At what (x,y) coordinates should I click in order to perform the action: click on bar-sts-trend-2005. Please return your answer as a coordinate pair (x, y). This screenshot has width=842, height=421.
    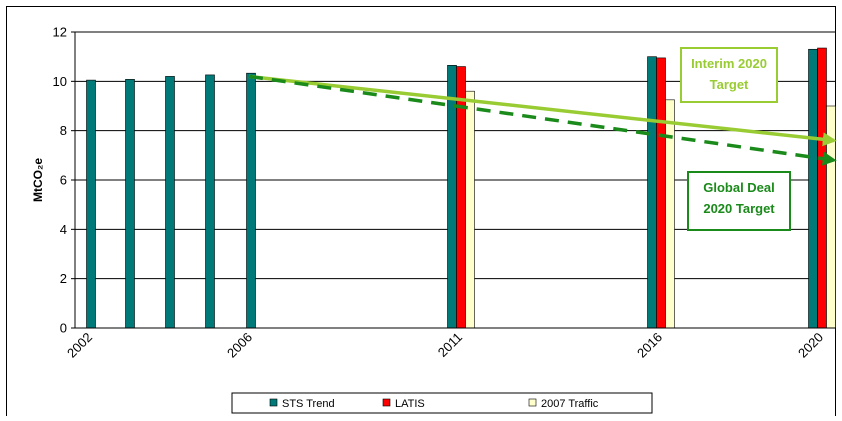
    Looking at the image, I should click on (210, 201).